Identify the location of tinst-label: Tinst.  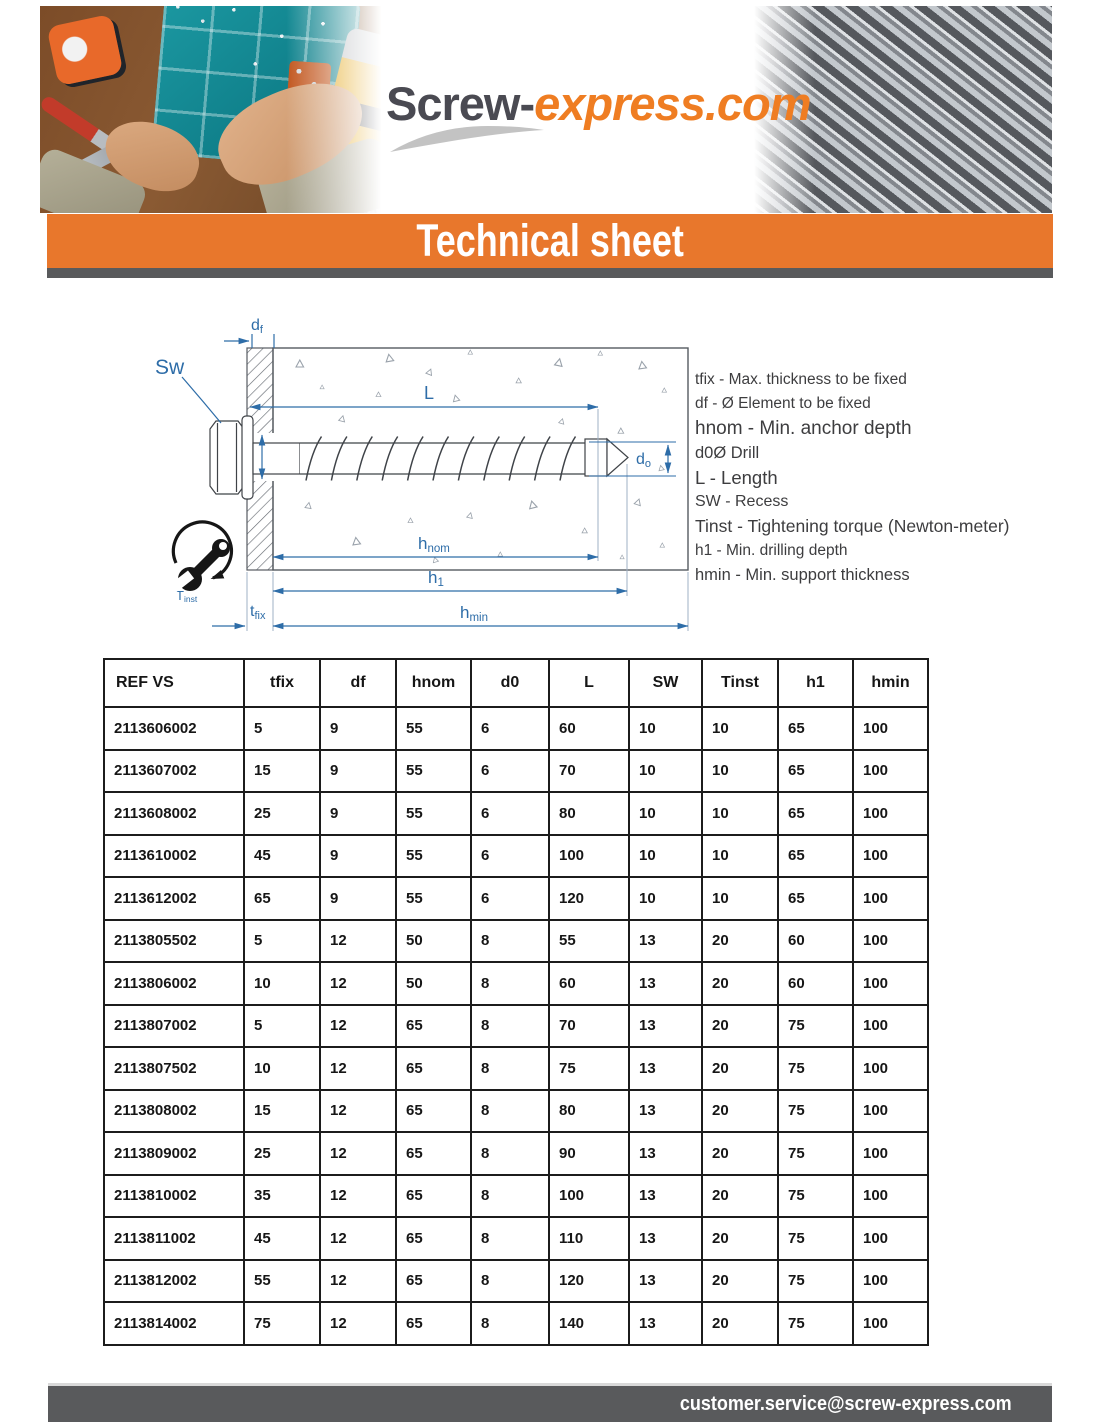
(187, 596).